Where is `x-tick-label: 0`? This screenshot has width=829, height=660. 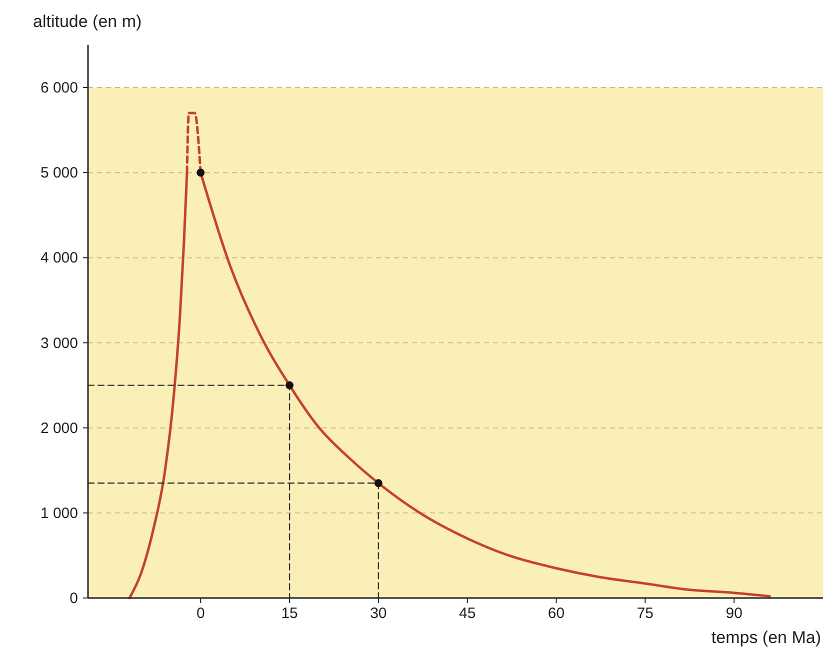 x-tick-label: 0 is located at coordinates (200, 613).